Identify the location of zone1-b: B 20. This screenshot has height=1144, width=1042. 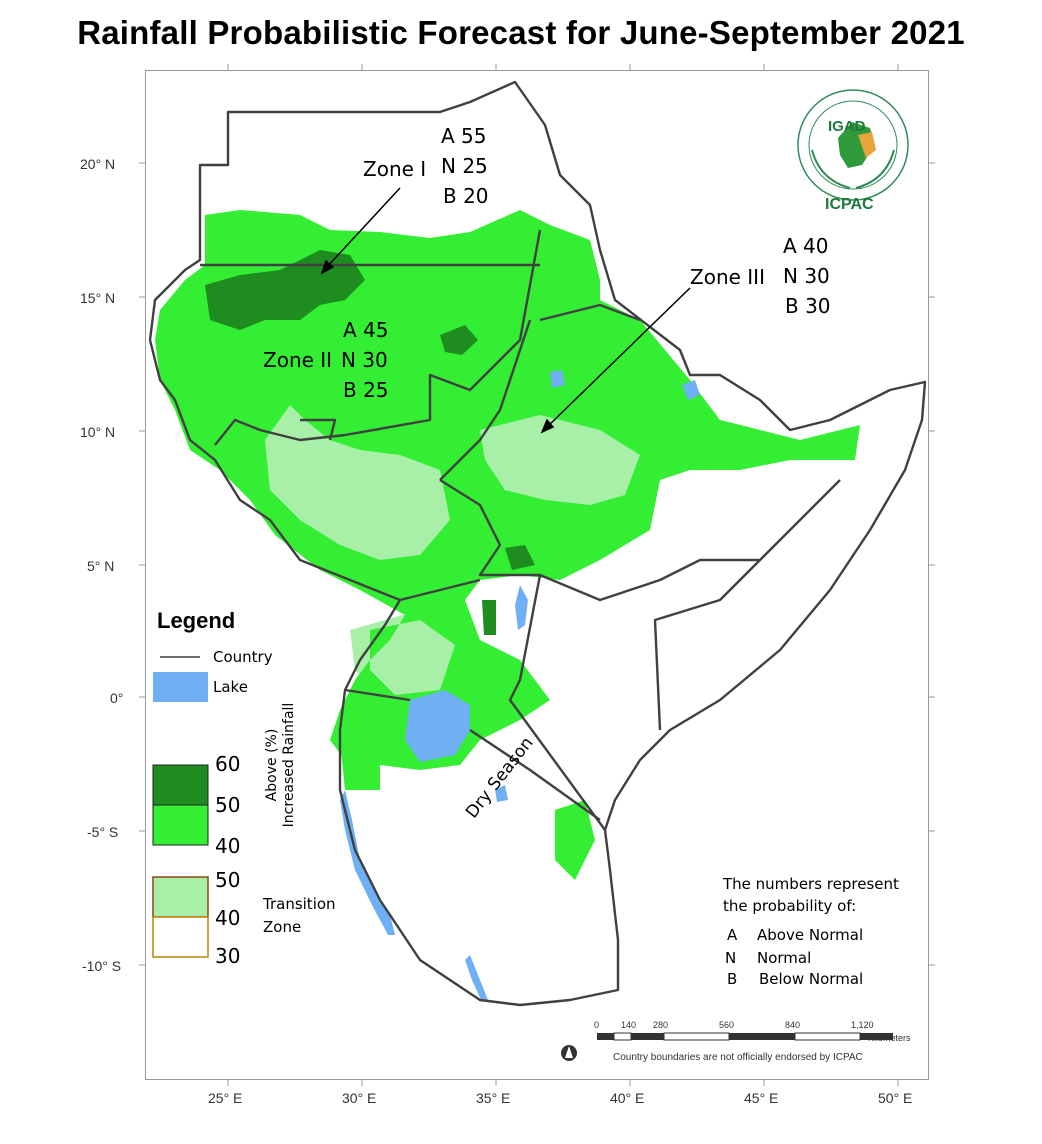
(466, 196).